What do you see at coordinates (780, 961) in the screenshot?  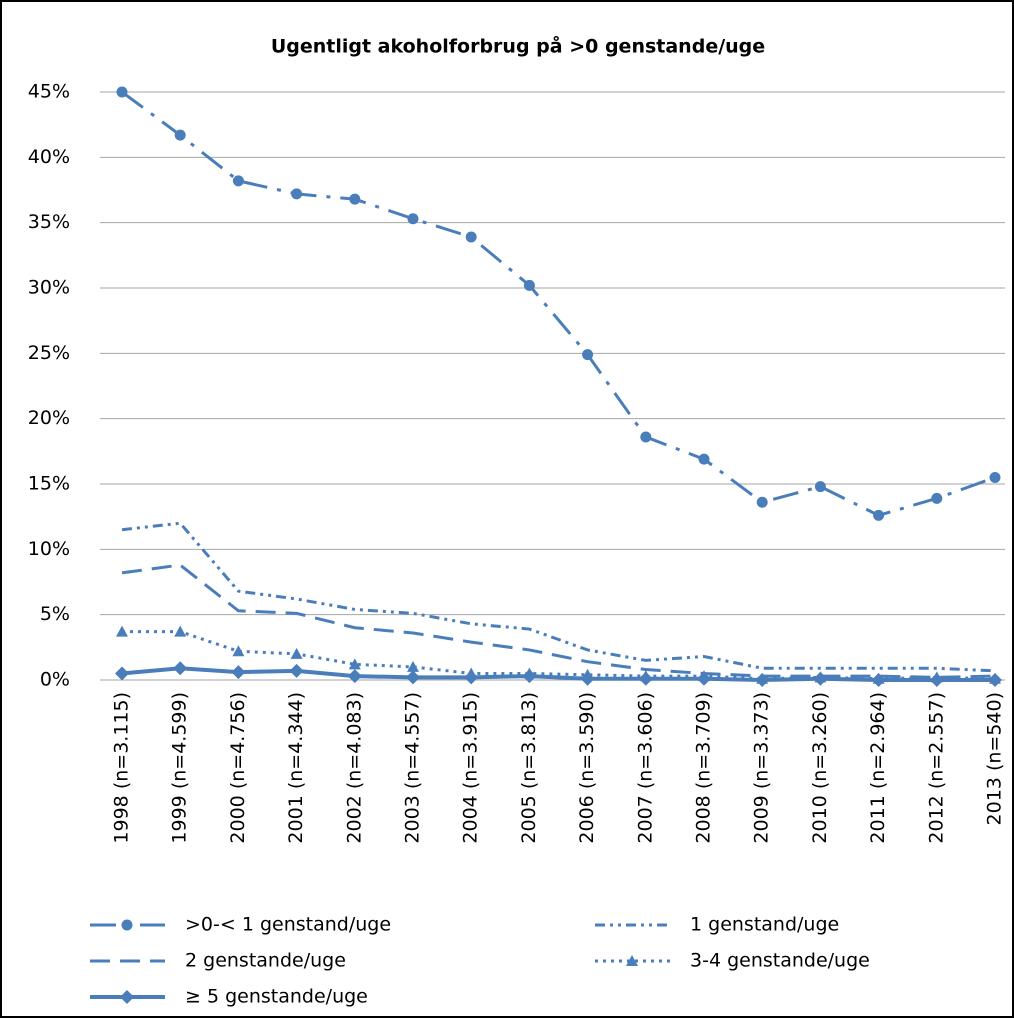 I see `legend-label: 3-4 genstande/uge` at bounding box center [780, 961].